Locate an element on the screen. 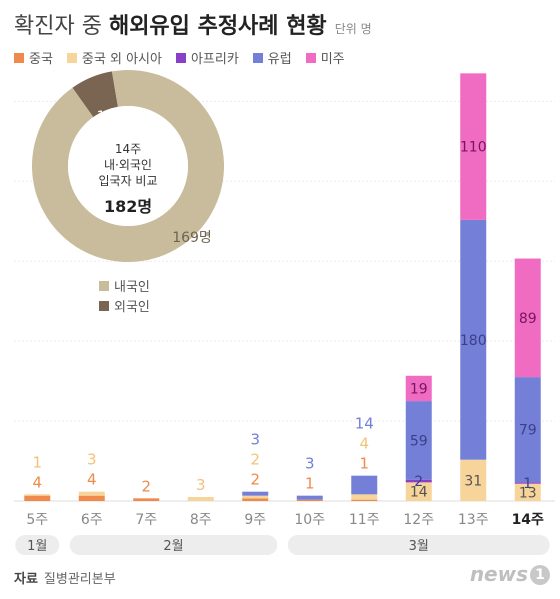  bar-value-label: 89 is located at coordinates (528, 319).